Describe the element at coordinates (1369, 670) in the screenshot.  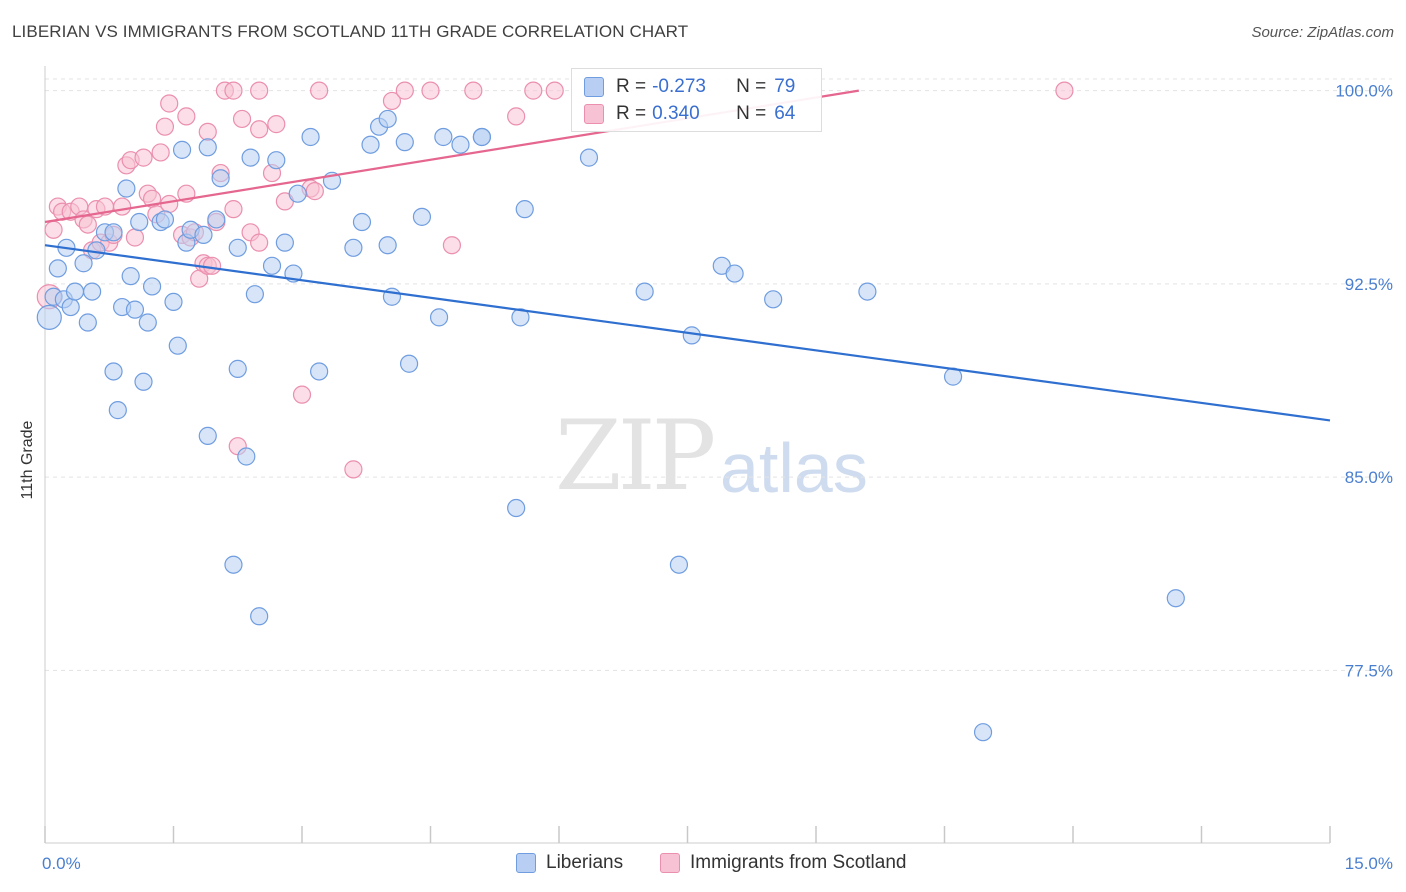
I see `y-tick-label: 77.5%` at that location.